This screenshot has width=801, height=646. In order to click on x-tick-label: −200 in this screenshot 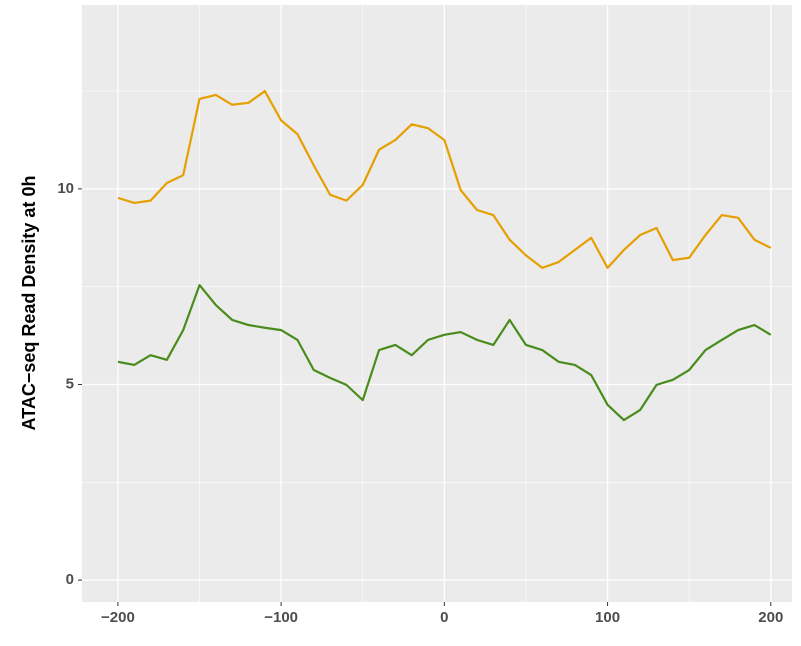, I will do `click(118, 617)`.